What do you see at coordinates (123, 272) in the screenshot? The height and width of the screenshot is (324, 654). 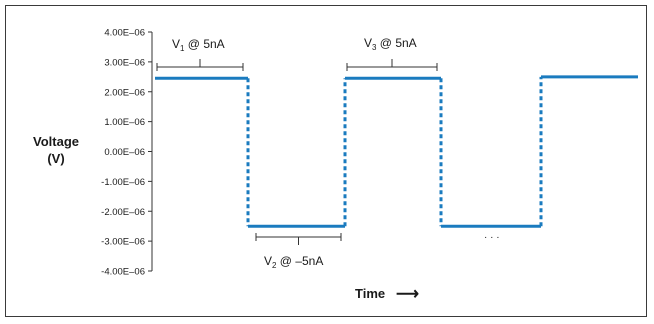 I see `y-tick-label: -4.00E–06` at bounding box center [123, 272].